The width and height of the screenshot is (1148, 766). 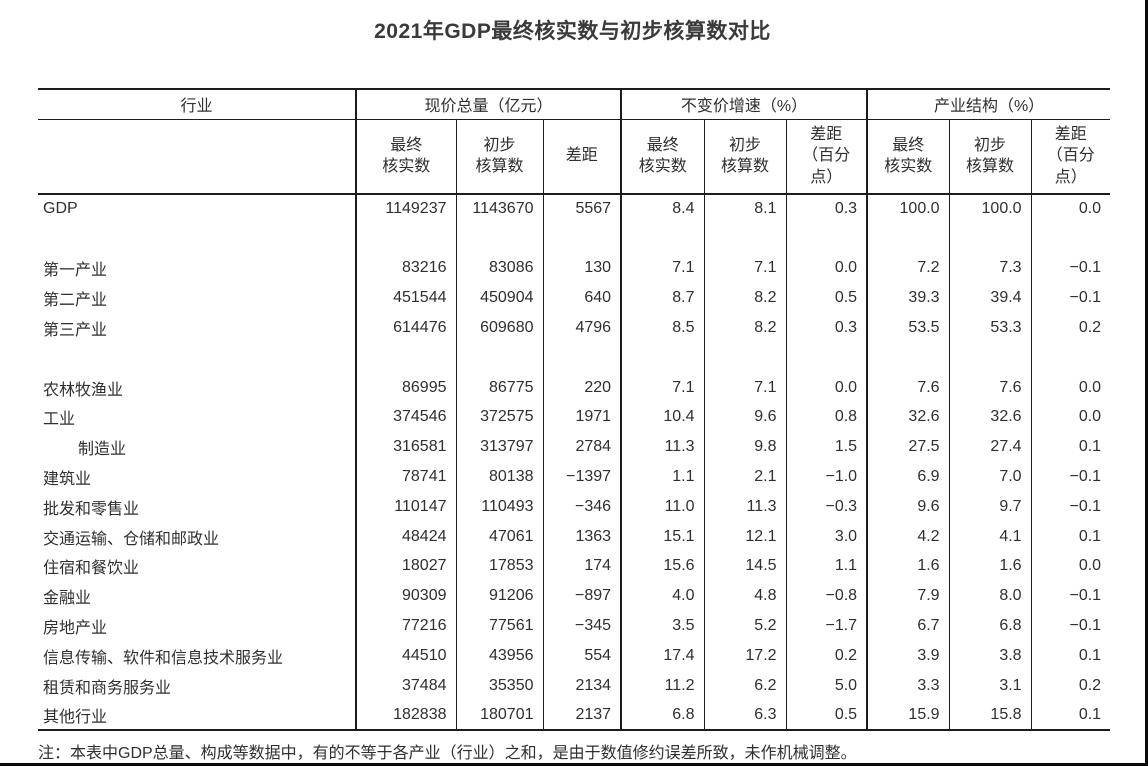 What do you see at coordinates (91, 569) in the screenshot?
I see `row-label: 住宿和餐饮业` at bounding box center [91, 569].